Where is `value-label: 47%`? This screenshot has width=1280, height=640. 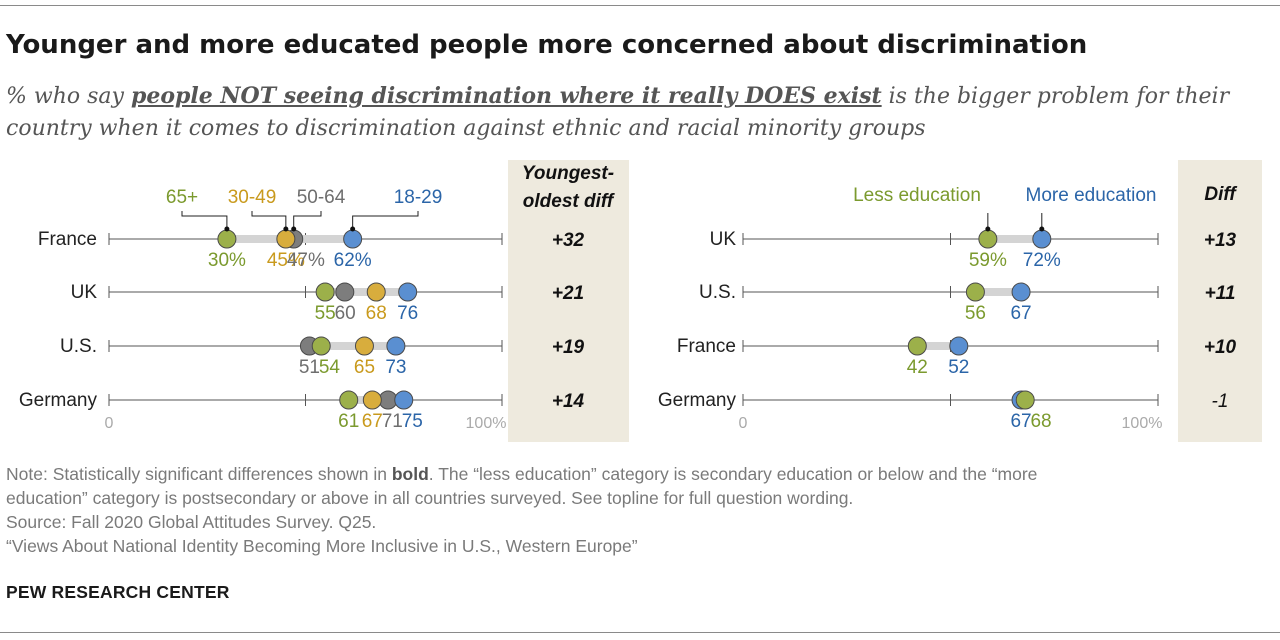
value-label: 47% is located at coordinates (306, 260).